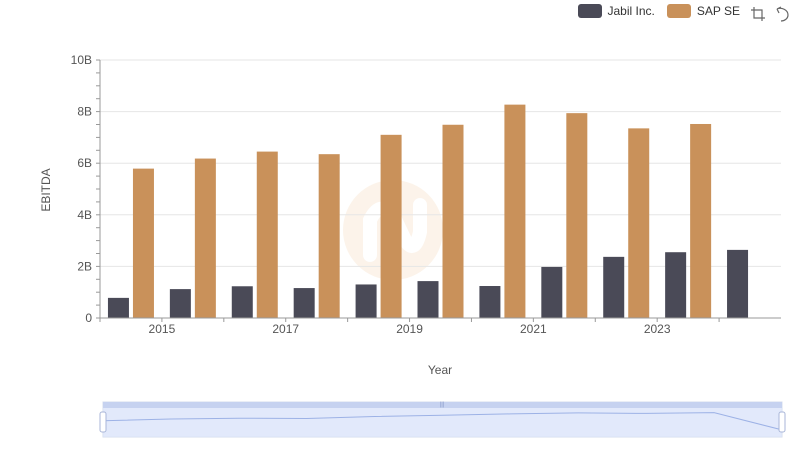  Describe the element at coordinates (589, 11) in the screenshot. I see `legend-swatch-jabil` at that location.